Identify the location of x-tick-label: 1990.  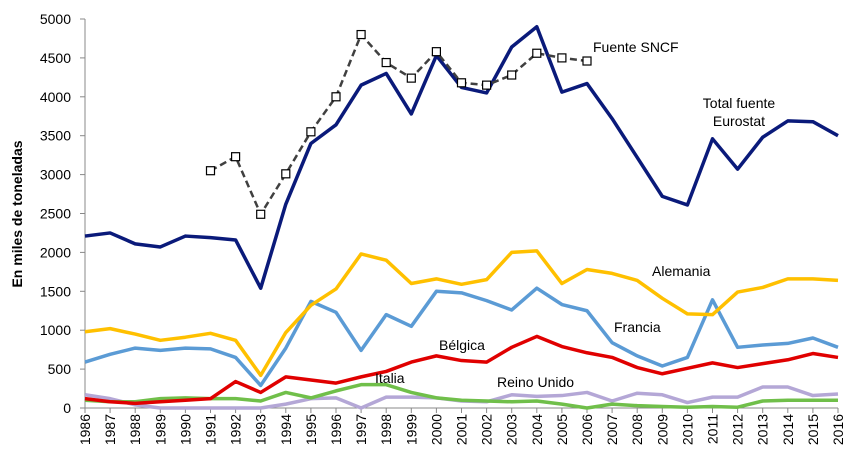
(185, 429).